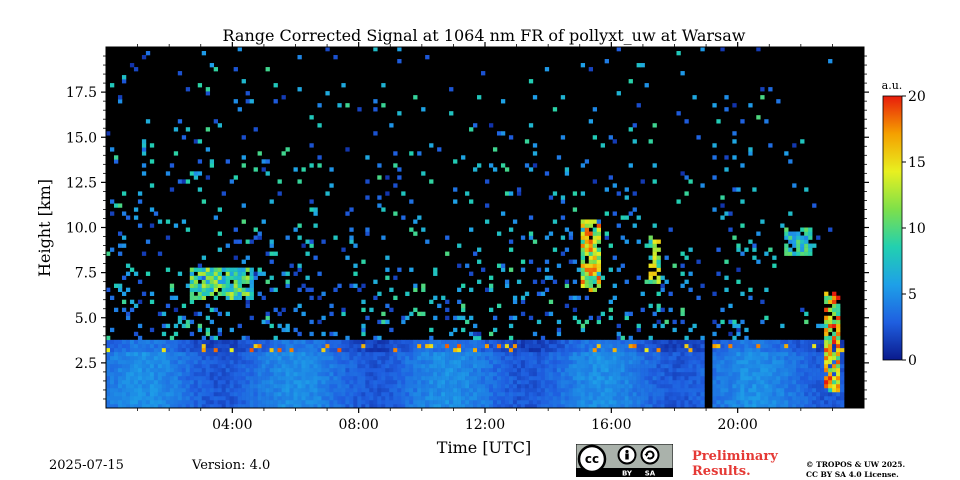 The width and height of the screenshot is (960, 480). What do you see at coordinates (624, 460) in the screenshot?
I see `cc-by-sa-license-badge: cc BY SA` at bounding box center [624, 460].